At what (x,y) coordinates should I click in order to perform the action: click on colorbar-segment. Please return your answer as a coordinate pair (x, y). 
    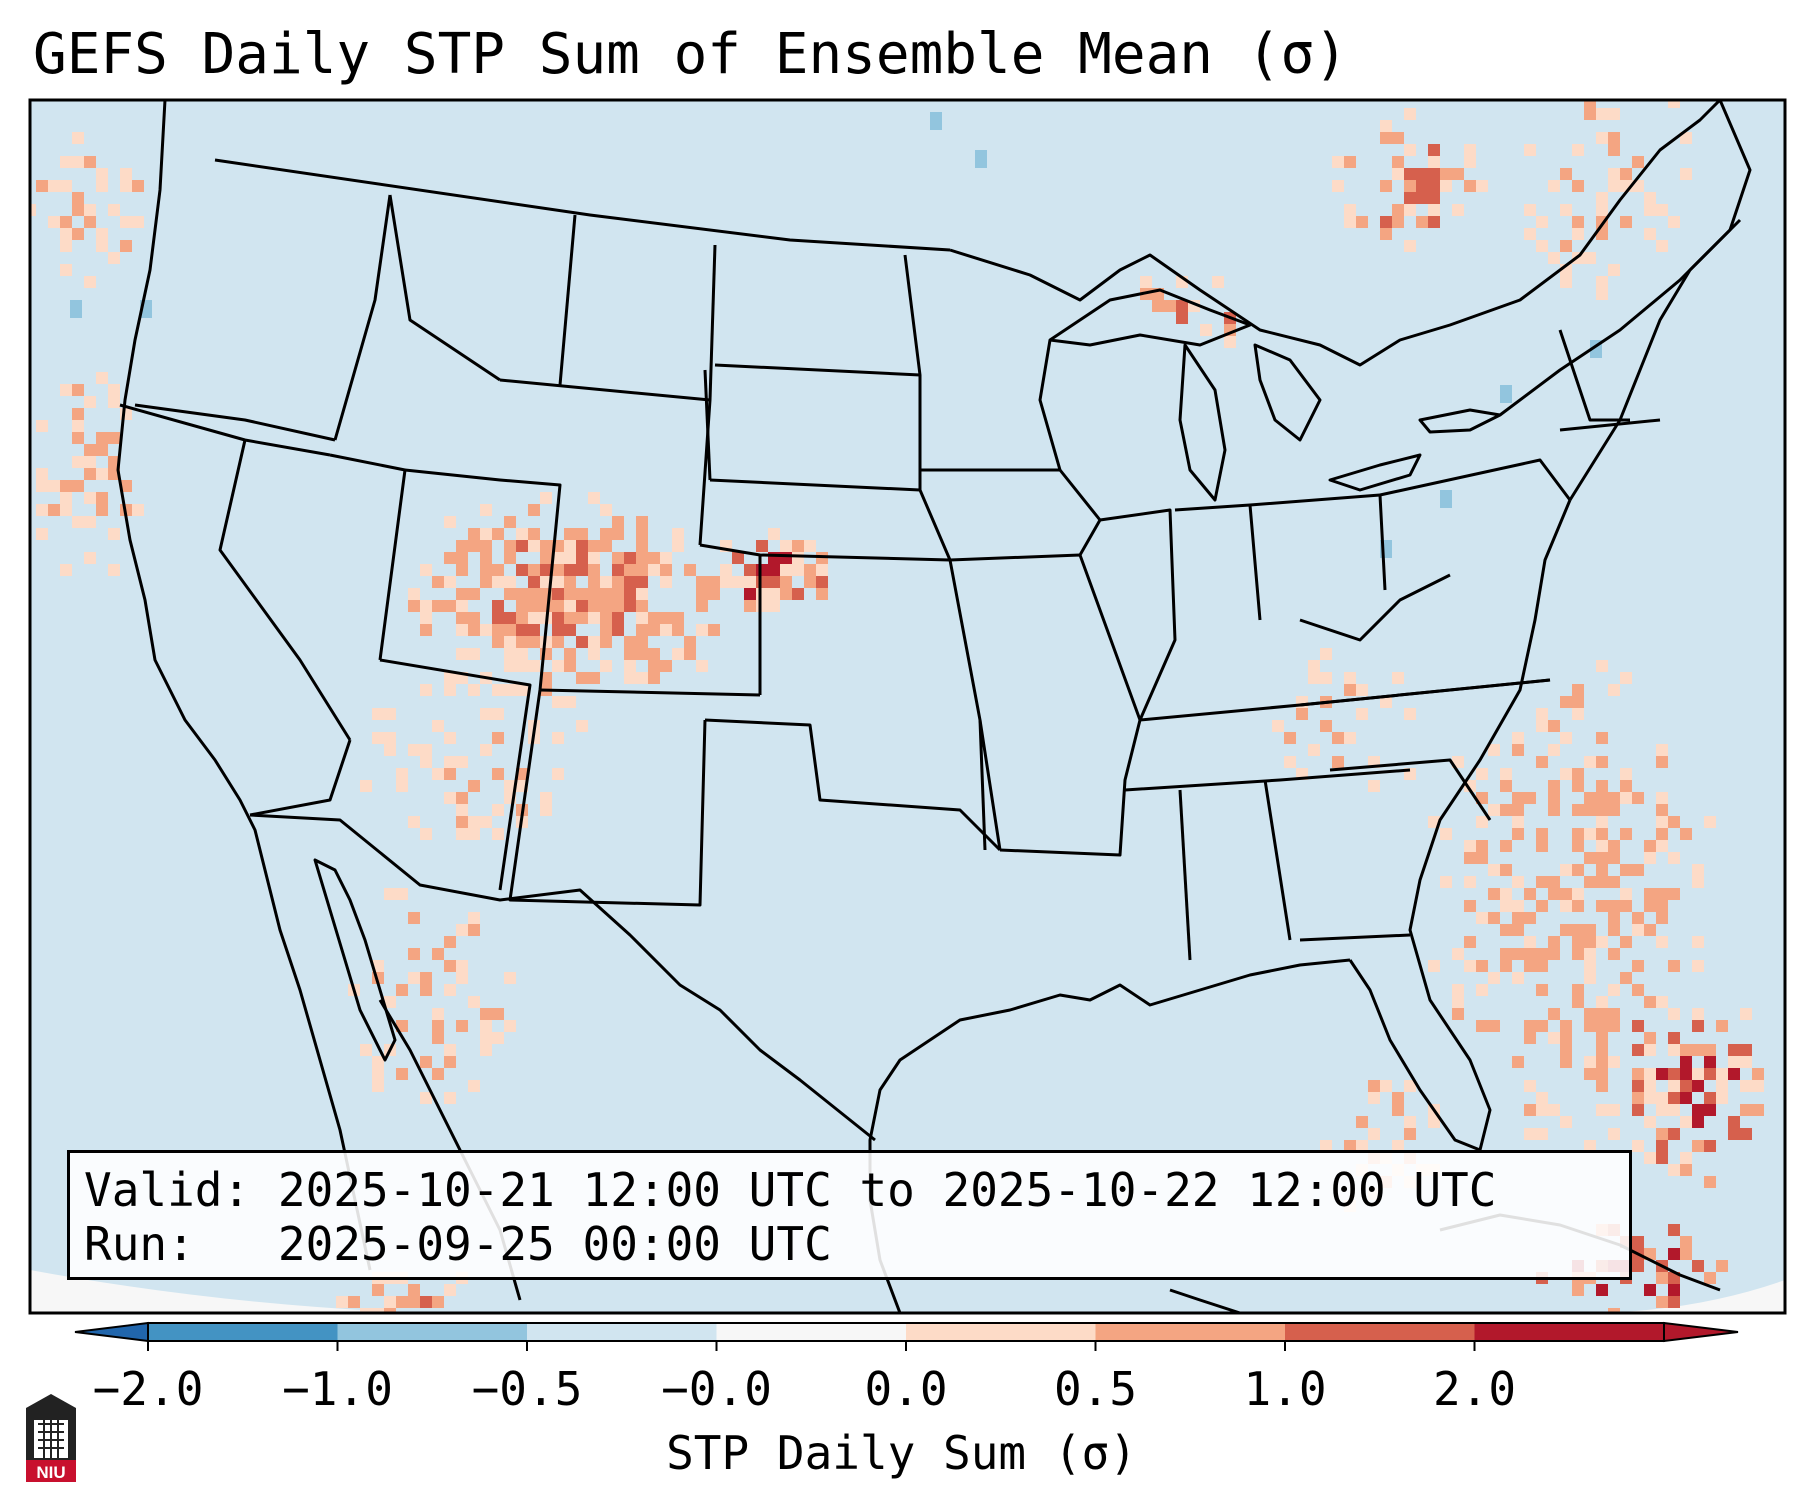
    Looking at the image, I should click on (811, 1332).